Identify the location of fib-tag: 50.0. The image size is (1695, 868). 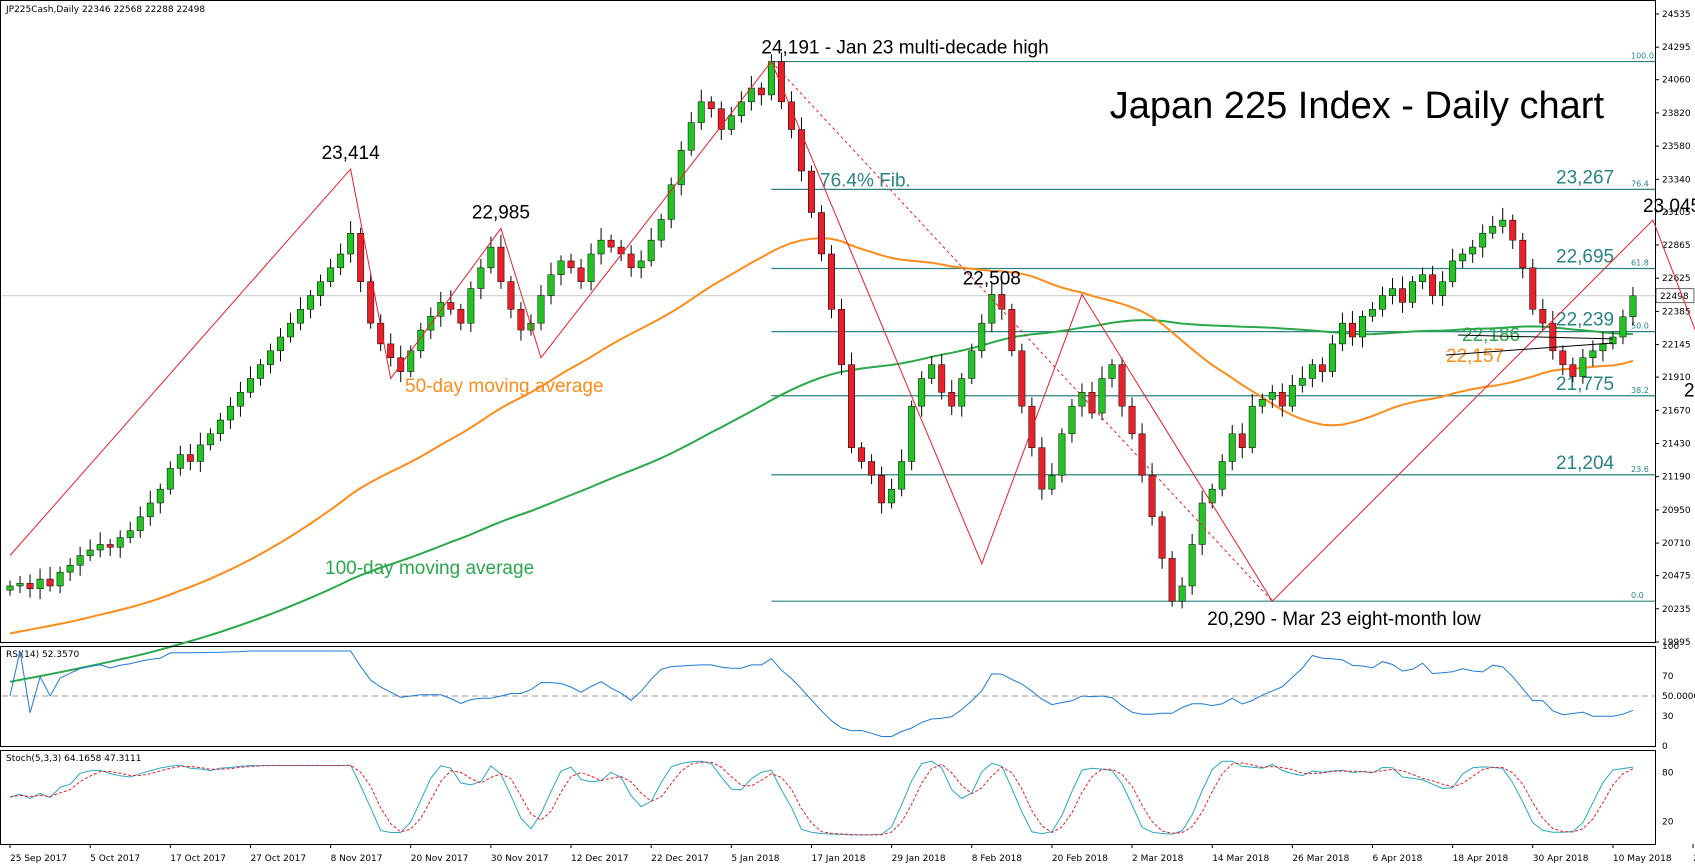
(1640, 326).